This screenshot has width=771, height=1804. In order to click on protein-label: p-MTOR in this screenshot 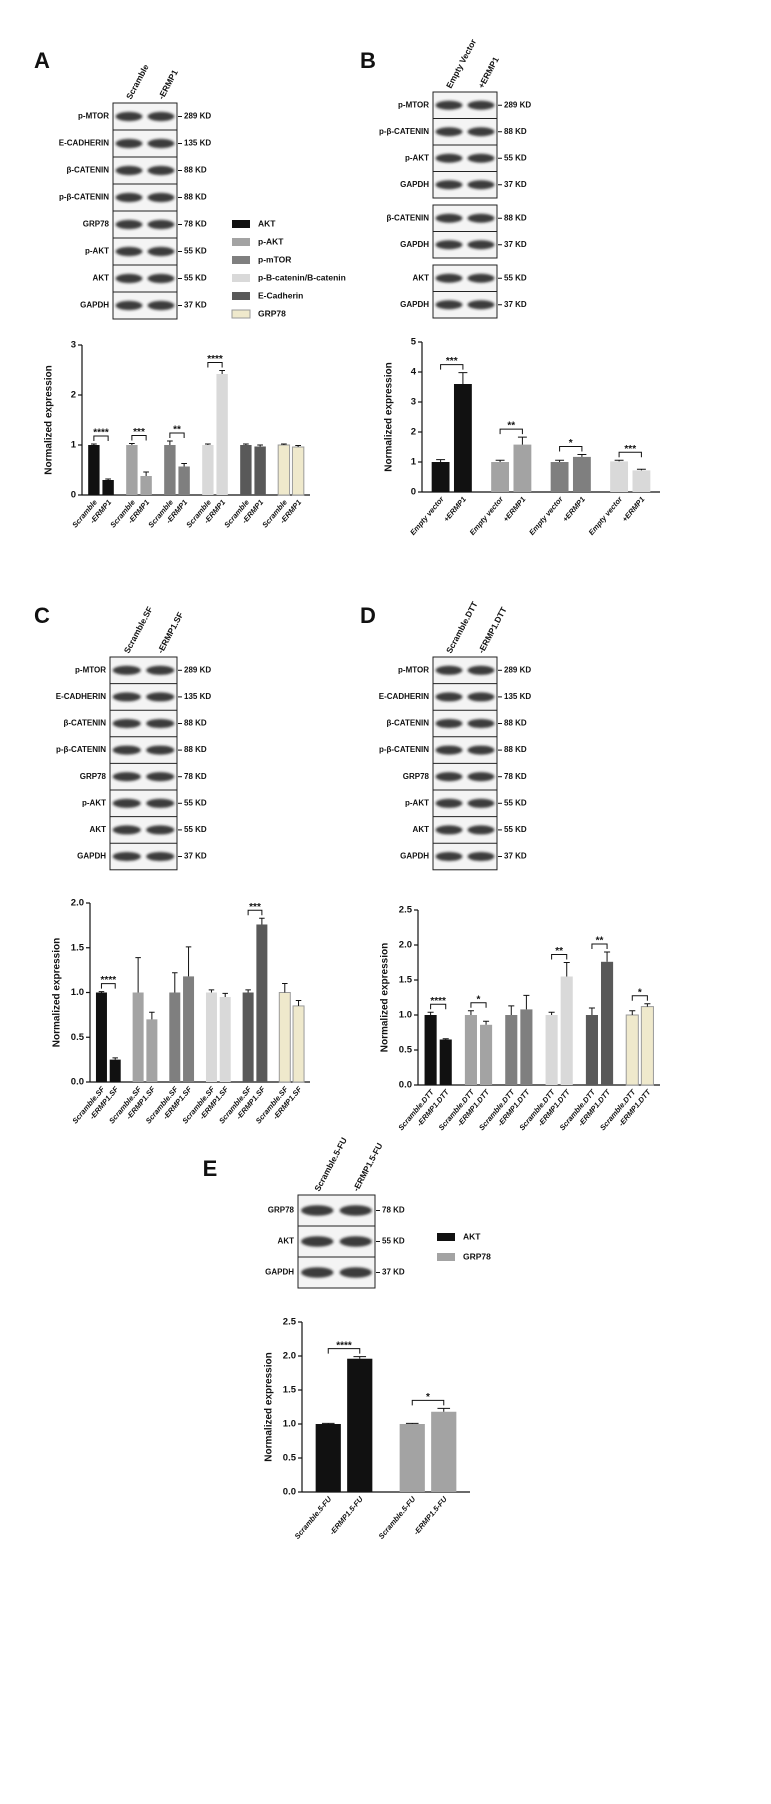, I will do `click(90, 669)`.